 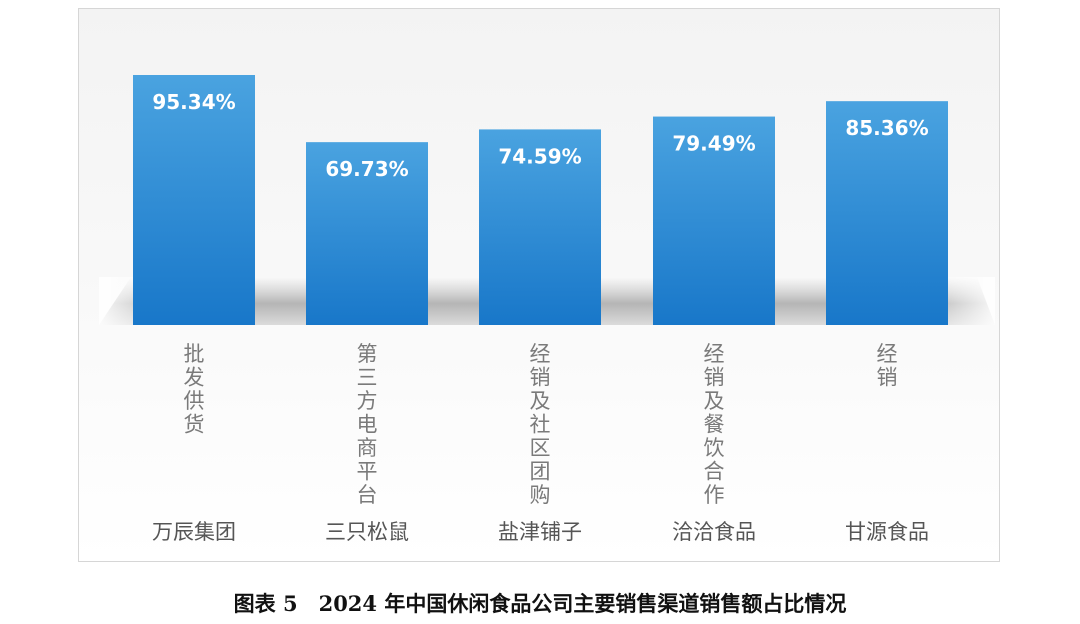 I want to click on data-label-5: 85.36%, so click(x=886, y=128).